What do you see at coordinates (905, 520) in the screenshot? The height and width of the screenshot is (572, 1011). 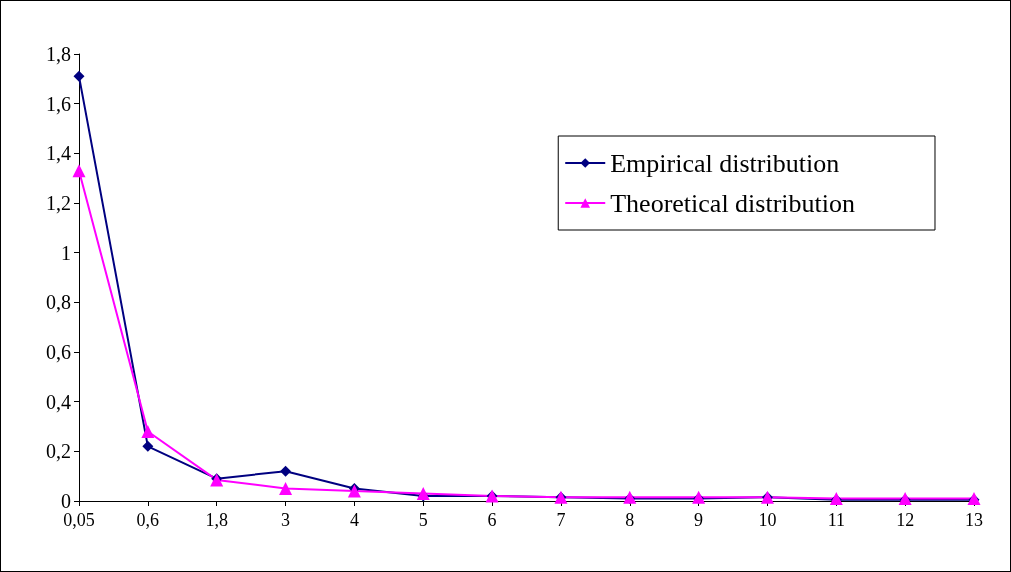 I see `x-tick-label: 12` at bounding box center [905, 520].